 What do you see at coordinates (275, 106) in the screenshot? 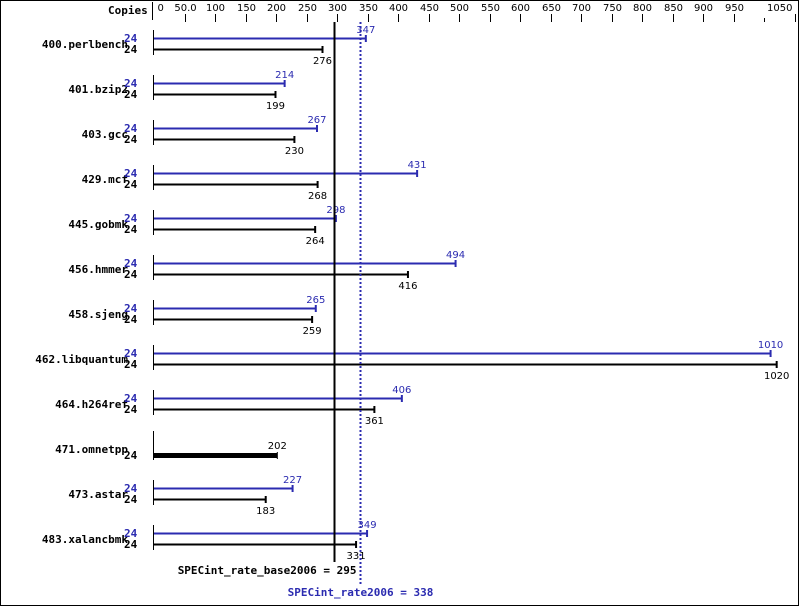
I see `base-value-label: 199` at bounding box center [275, 106].